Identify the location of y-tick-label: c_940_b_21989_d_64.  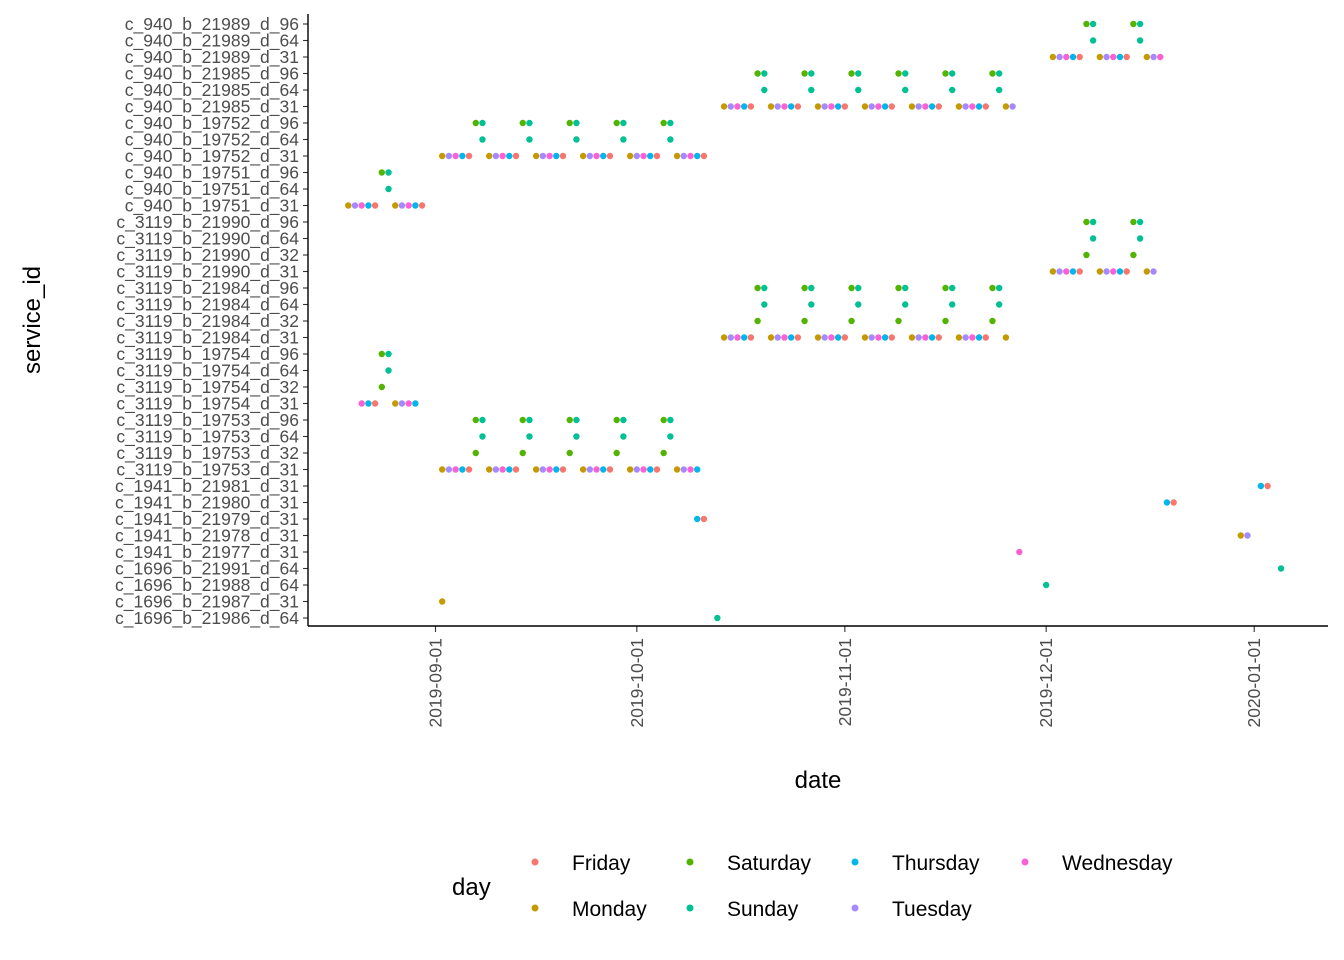
(212, 41).